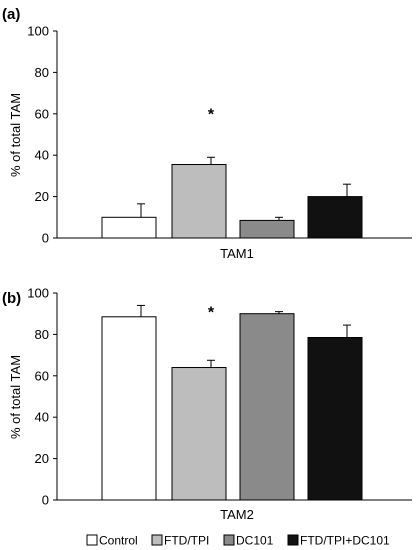 The width and height of the screenshot is (416, 550). I want to click on panel-a-y-tick-label: 80, so click(42, 72).